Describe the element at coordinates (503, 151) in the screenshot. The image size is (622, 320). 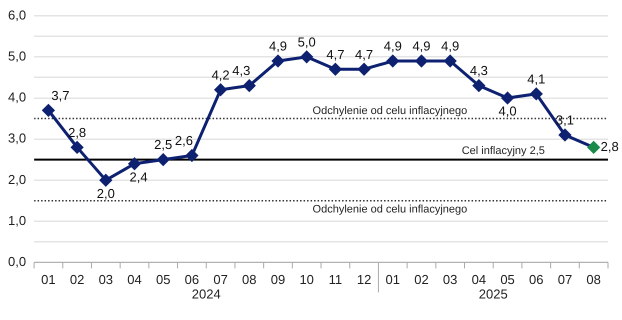
I see `ref-line-label: Cel inflacyjny 2,5` at that location.